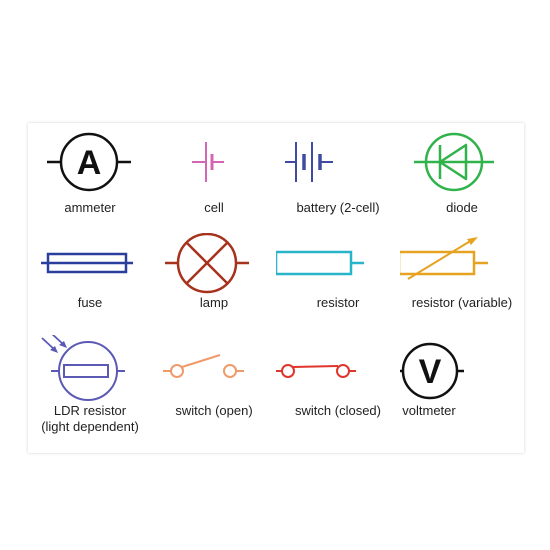 The width and height of the screenshot is (550, 550). Describe the element at coordinates (444, 258) in the screenshot. I see `variable-resistor-icon` at that location.